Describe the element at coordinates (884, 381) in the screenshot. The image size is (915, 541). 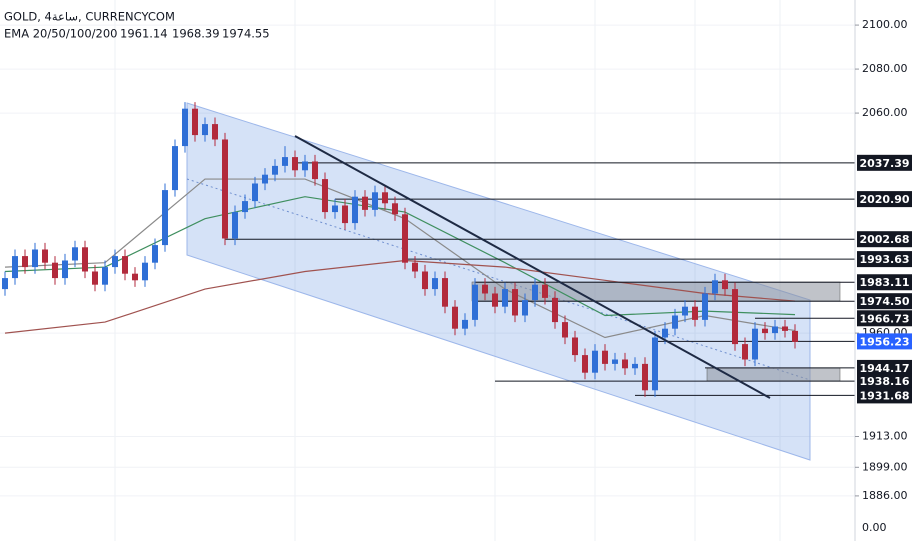
I see `price-label: 1938.16` at that location.